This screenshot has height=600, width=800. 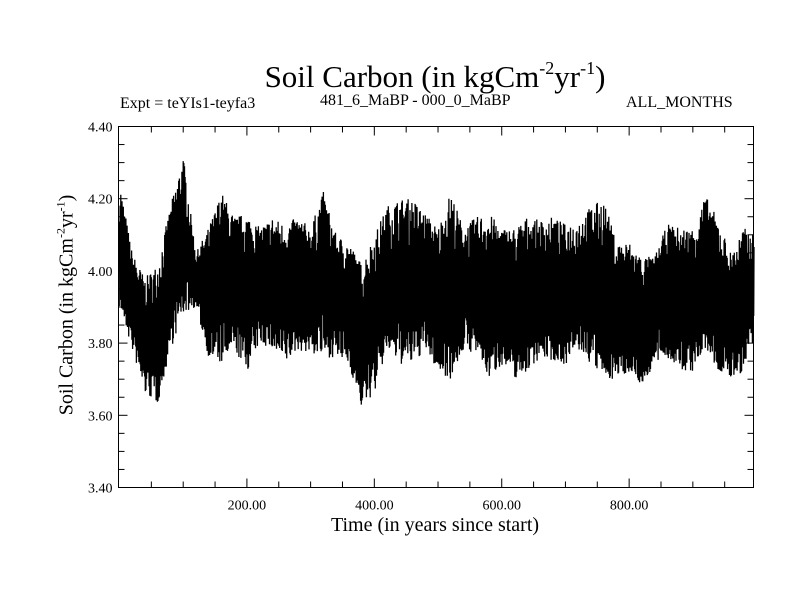 I want to click on y-tick-label: 3.40, so click(x=100, y=489).